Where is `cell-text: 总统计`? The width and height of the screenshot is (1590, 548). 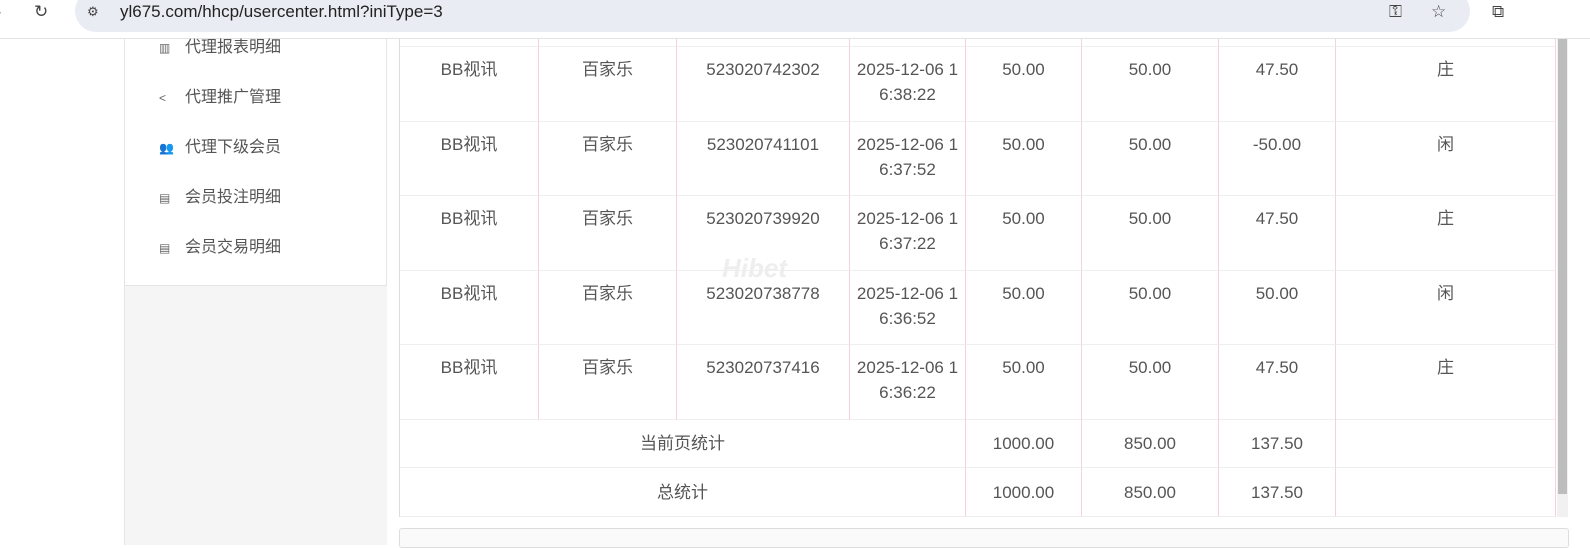 cell-text: 总统计 is located at coordinates (682, 492).